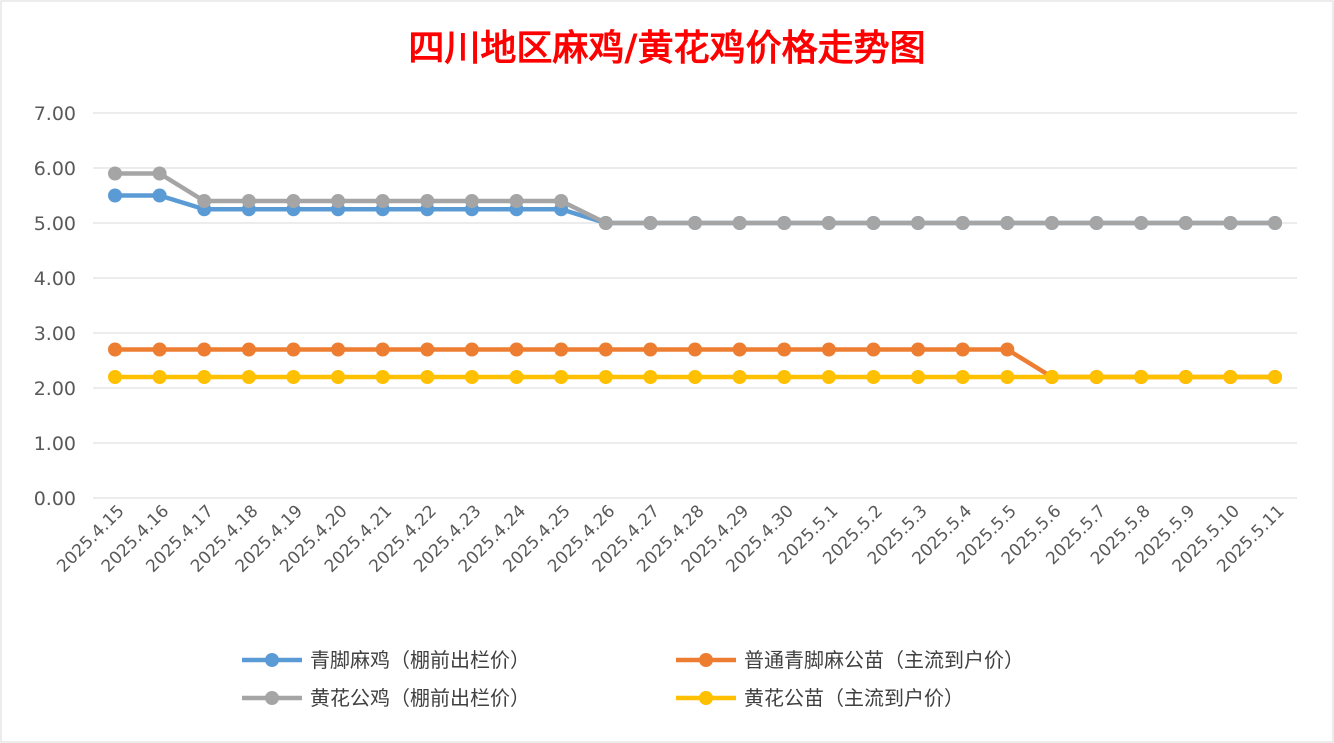 Image resolution: width=1334 pixels, height=743 pixels. What do you see at coordinates (55, 169) in the screenshot?
I see `y-tick-label: 6.00` at bounding box center [55, 169].